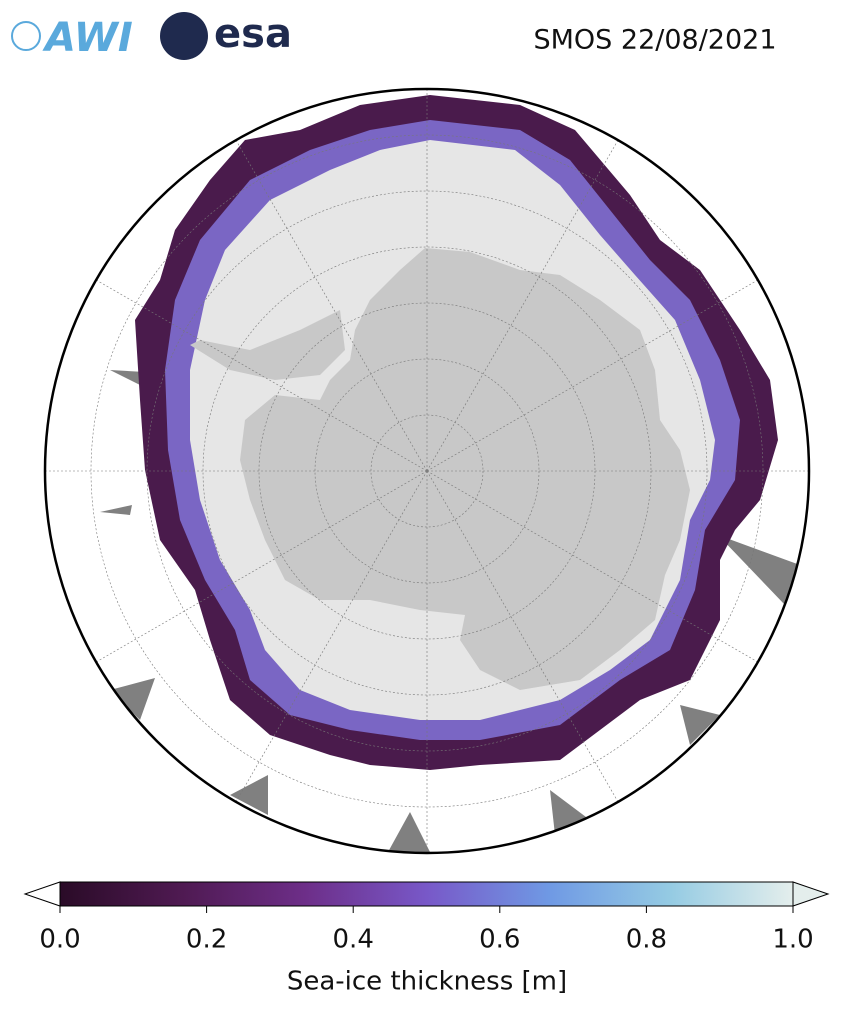 This screenshot has height=1030, width=854. I want to click on awi-logo: AWI, so click(87, 38).